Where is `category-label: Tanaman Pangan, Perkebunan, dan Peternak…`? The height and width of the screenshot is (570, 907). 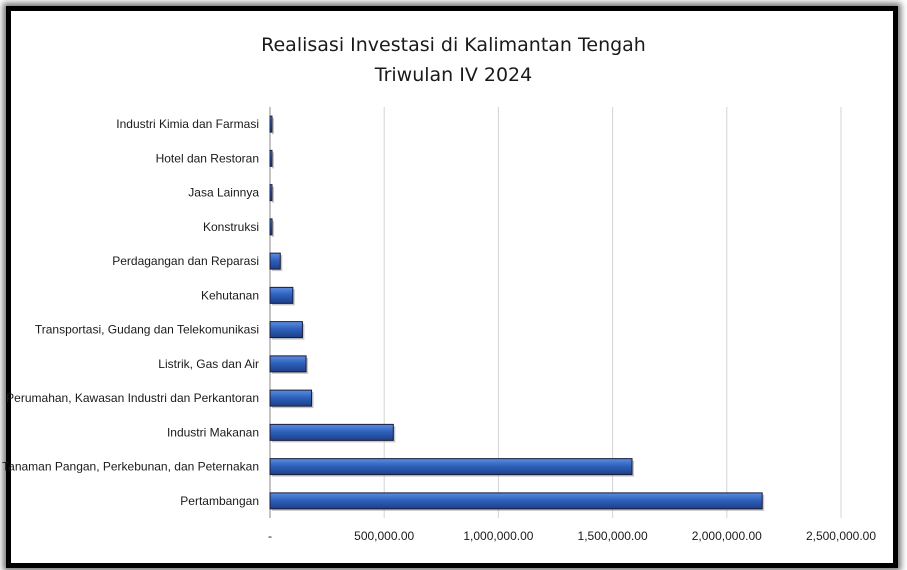 category-label: Tanaman Pangan, Perkebunan, dan Peternak… is located at coordinates (130, 467).